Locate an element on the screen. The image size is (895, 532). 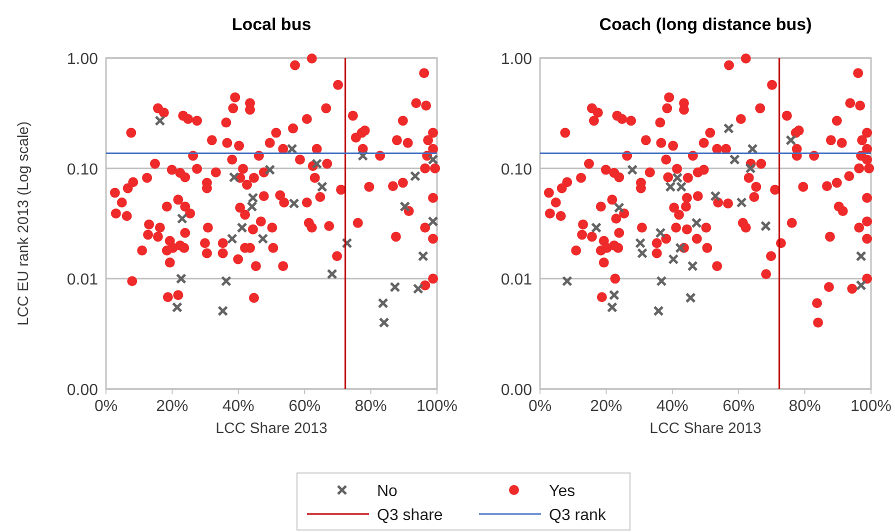
legend-label: Q3 rank is located at coordinates (578, 515).